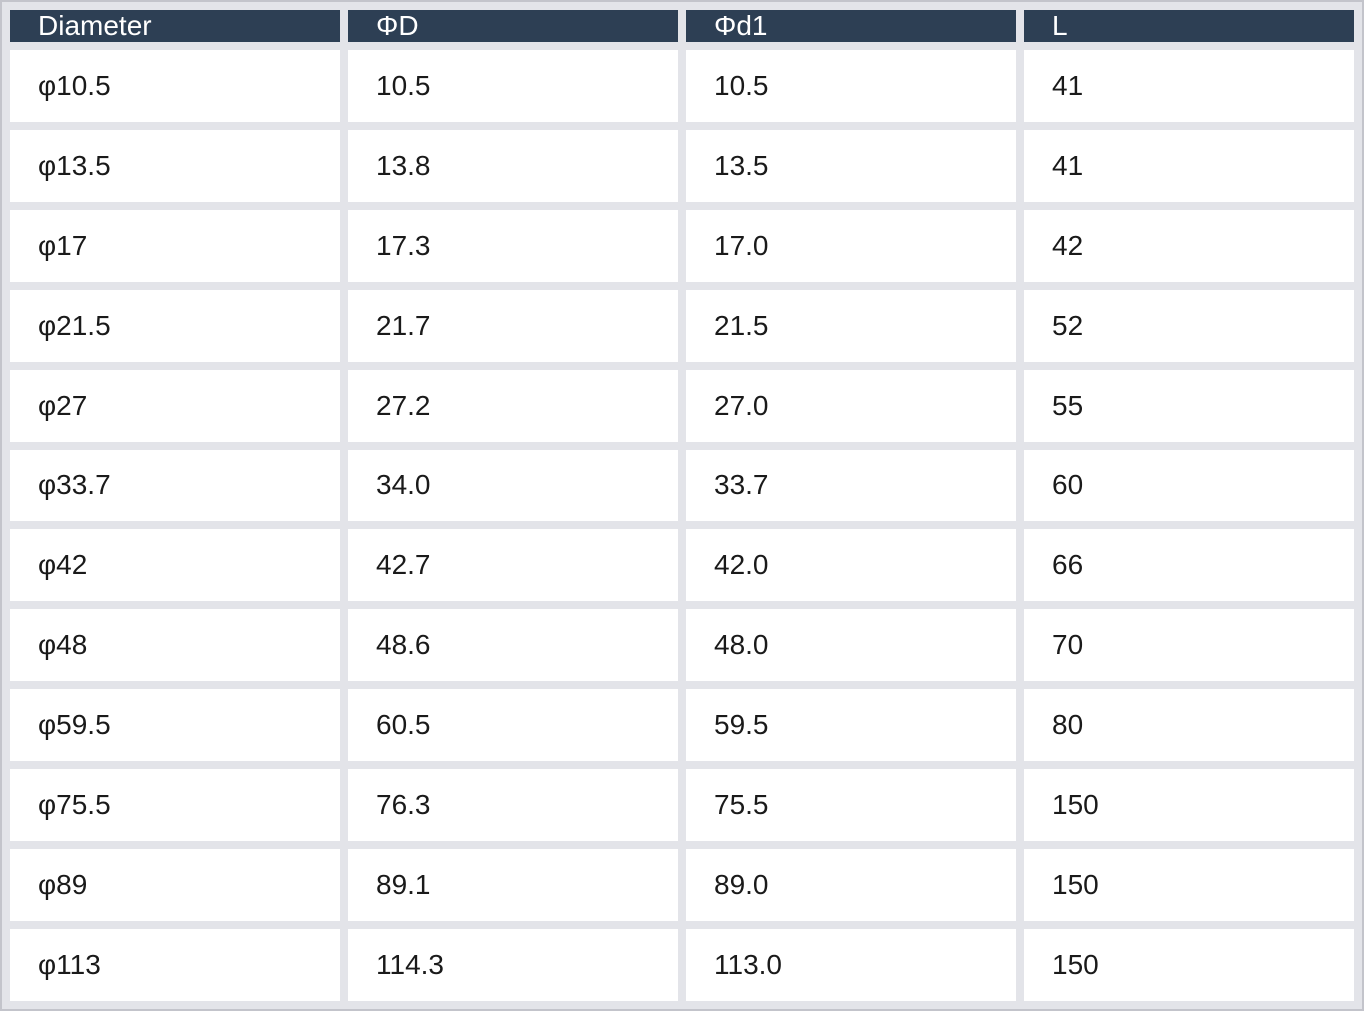 The width and height of the screenshot is (1364, 1011). What do you see at coordinates (1189, 565) in the screenshot?
I see `cell: 66` at bounding box center [1189, 565].